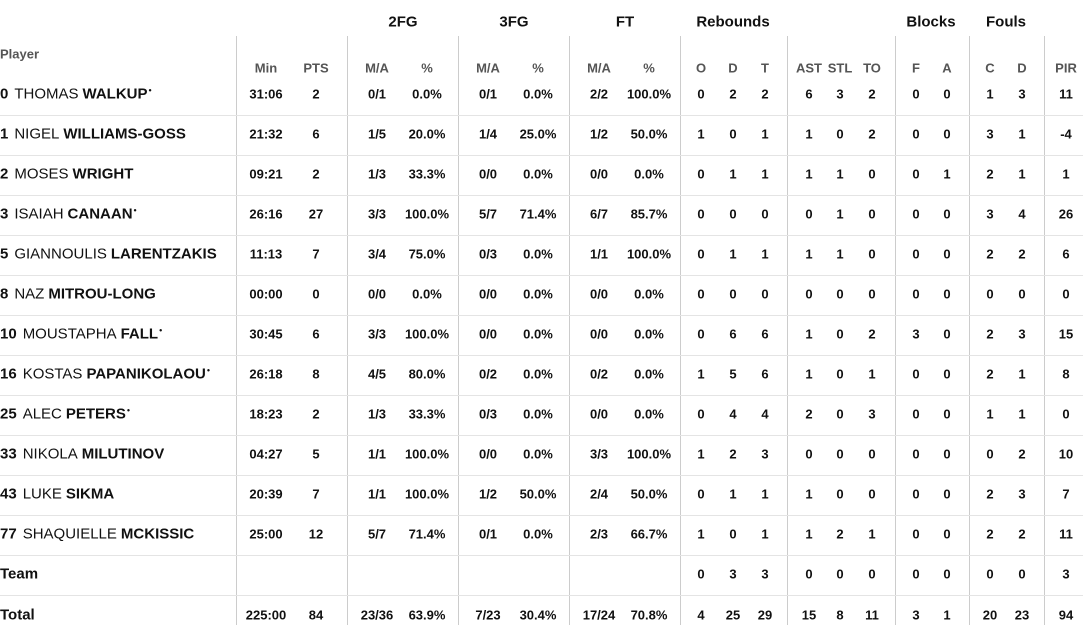  I want to click on stat-cell: 17/24, so click(599, 615).